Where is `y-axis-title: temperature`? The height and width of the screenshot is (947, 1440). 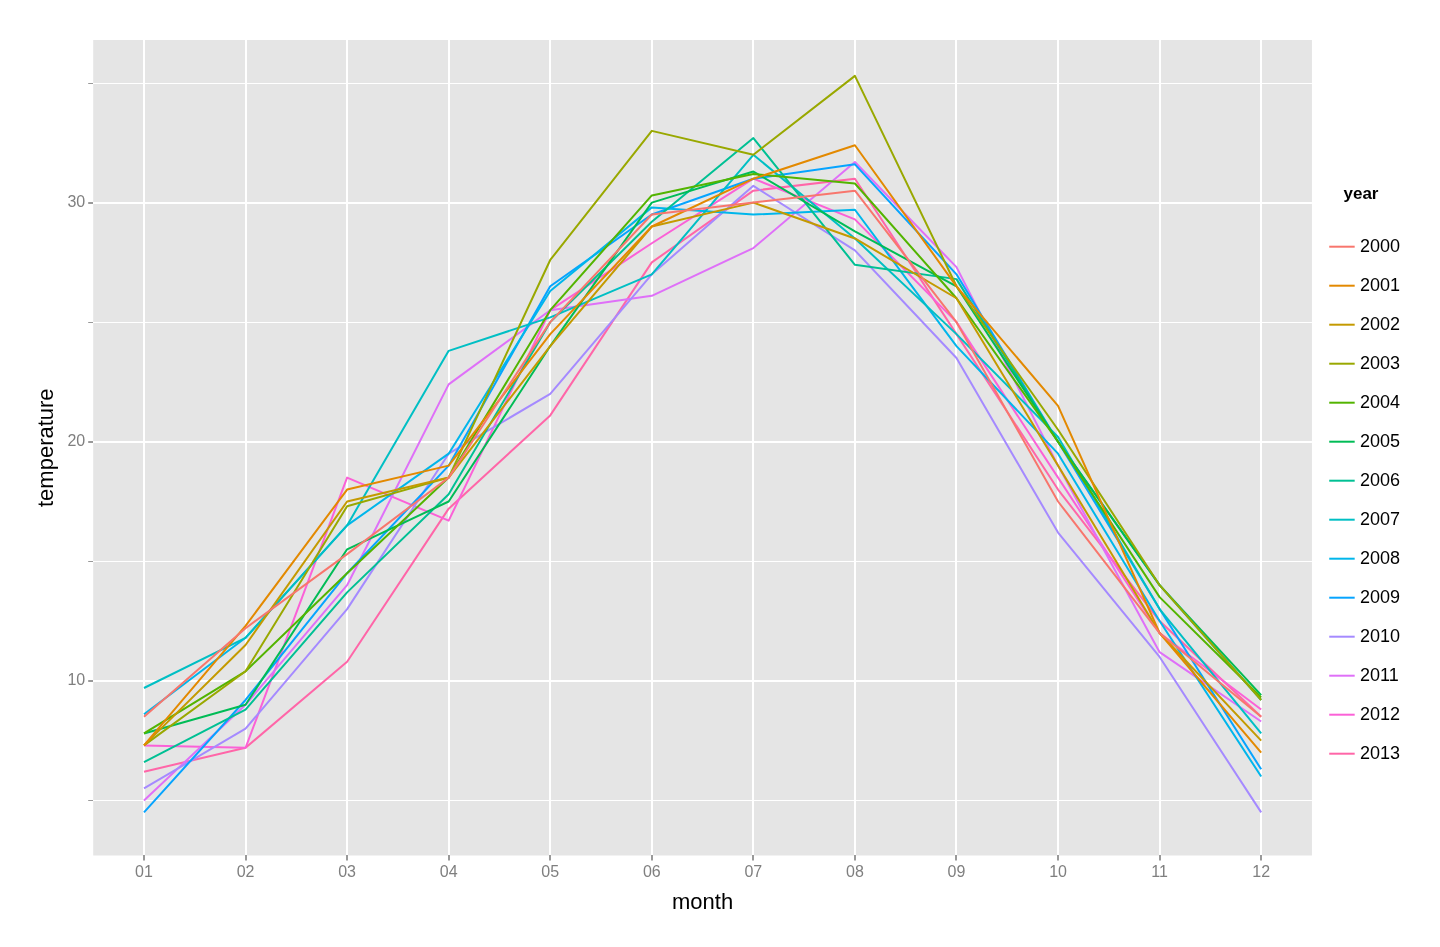
y-axis-title: temperature is located at coordinates (46, 448).